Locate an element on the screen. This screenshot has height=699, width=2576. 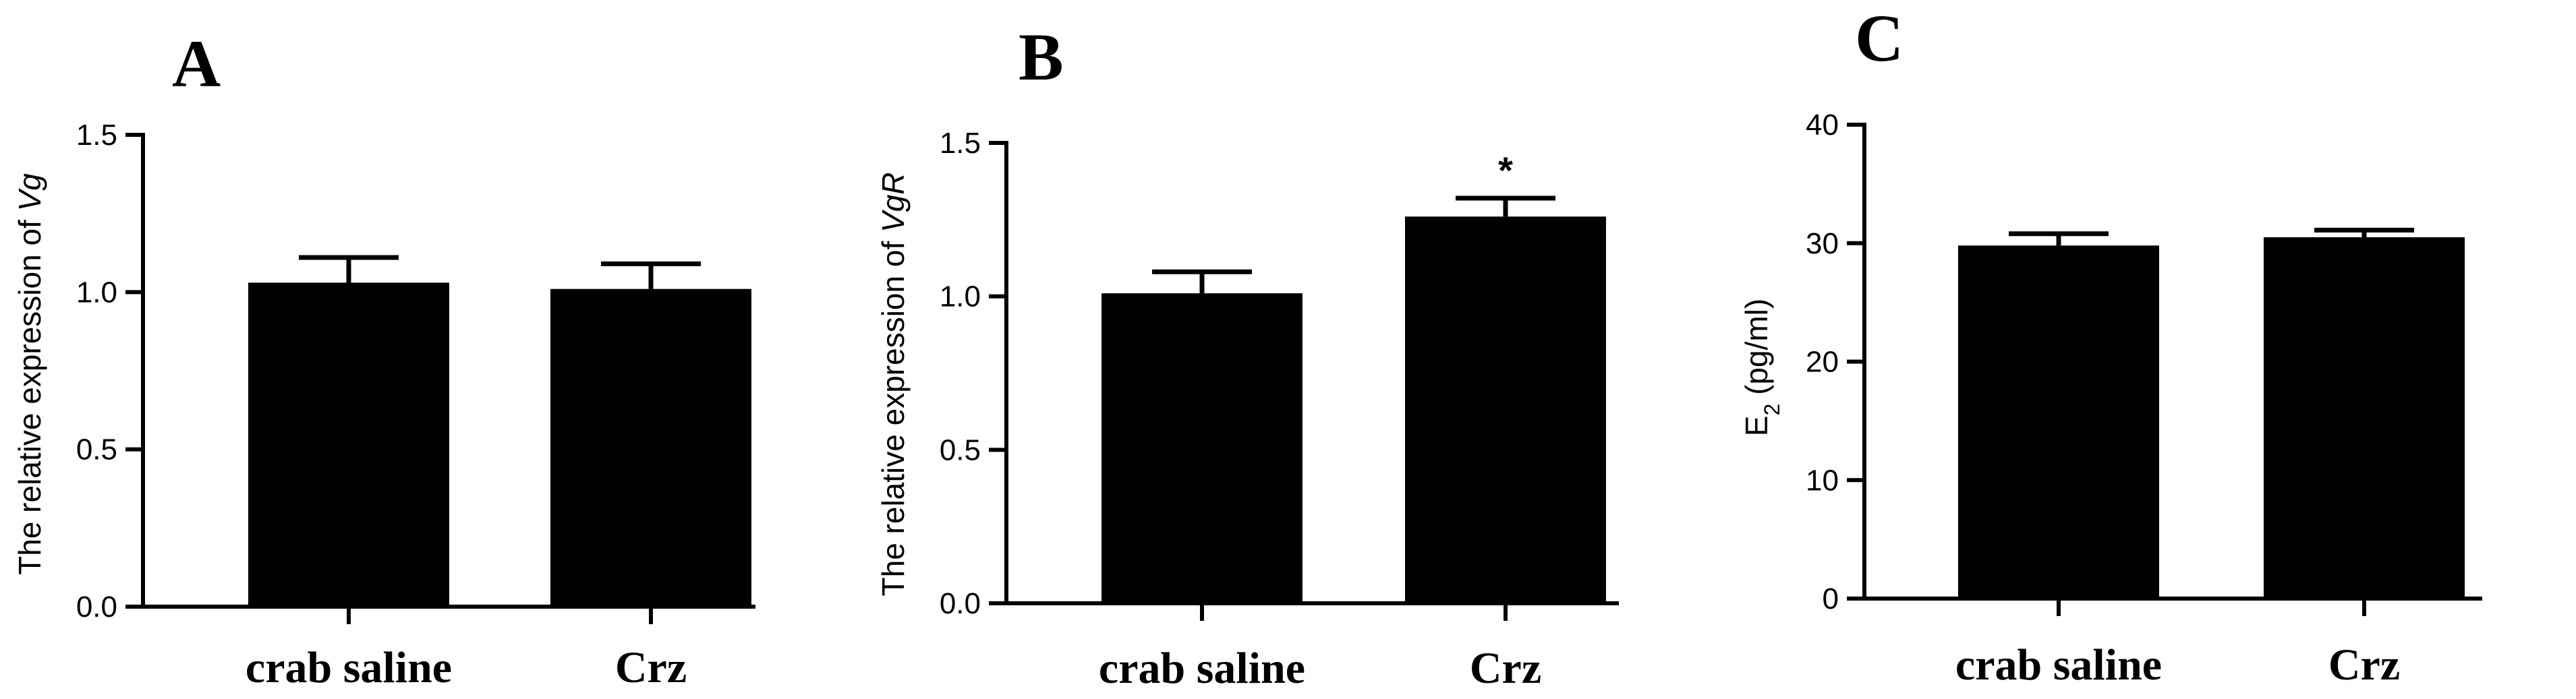
panel-c-y-axis-title: E2 (pg/ml) is located at coordinates (1761, 367).